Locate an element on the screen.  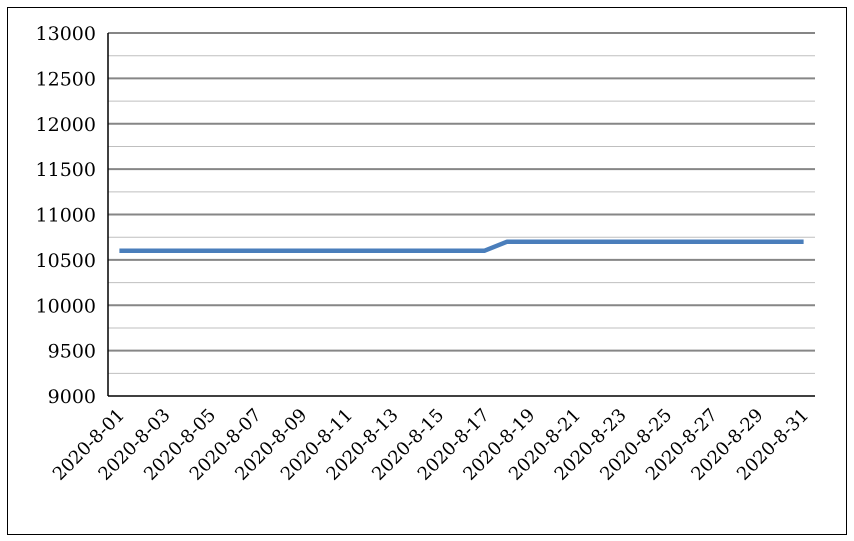
y-tick-label: 12000 is located at coordinates (66, 125).